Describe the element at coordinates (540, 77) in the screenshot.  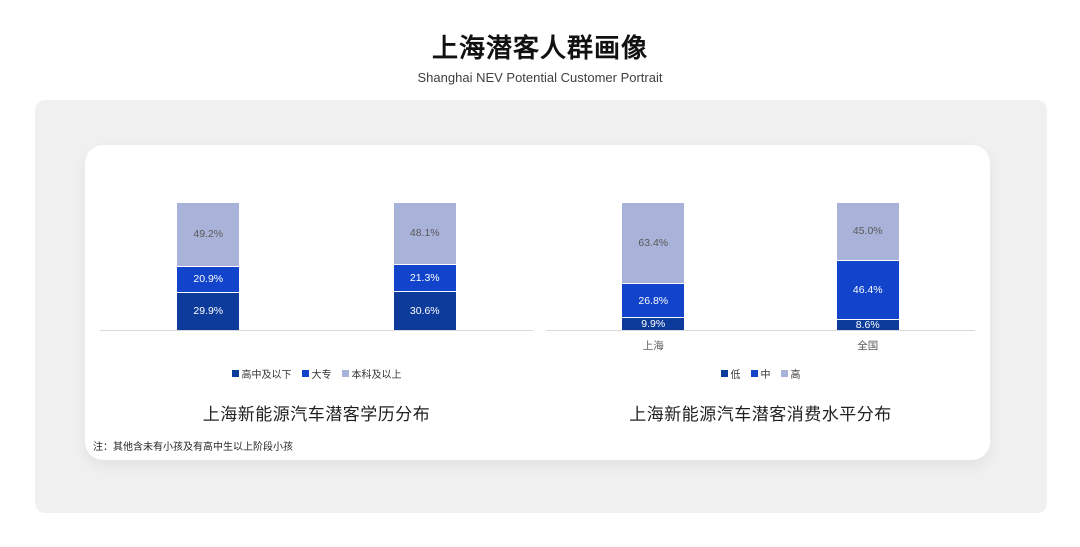
I see `page-subtitle: Shanghai NEV Potential Customer Portrait` at that location.